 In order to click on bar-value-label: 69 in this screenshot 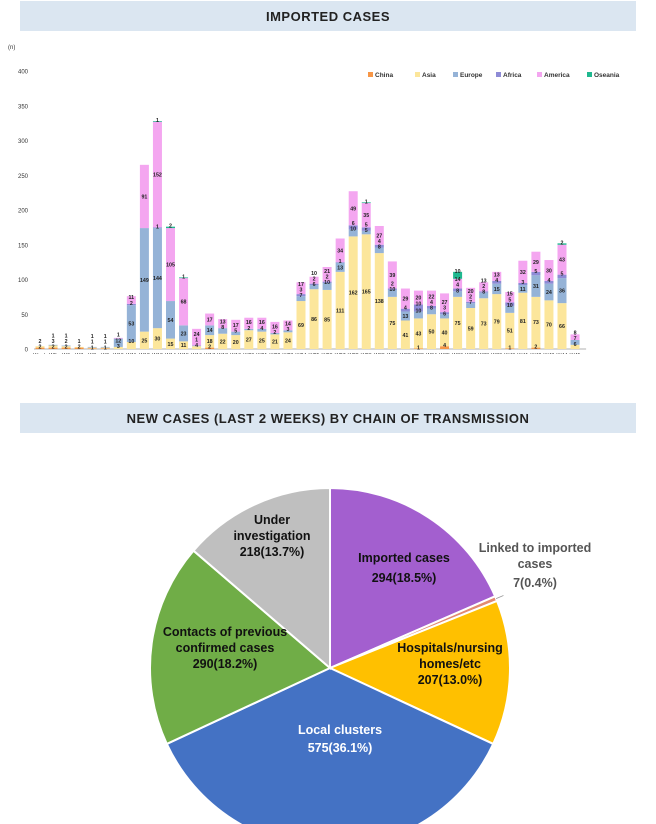, I will do `click(301, 326)`.